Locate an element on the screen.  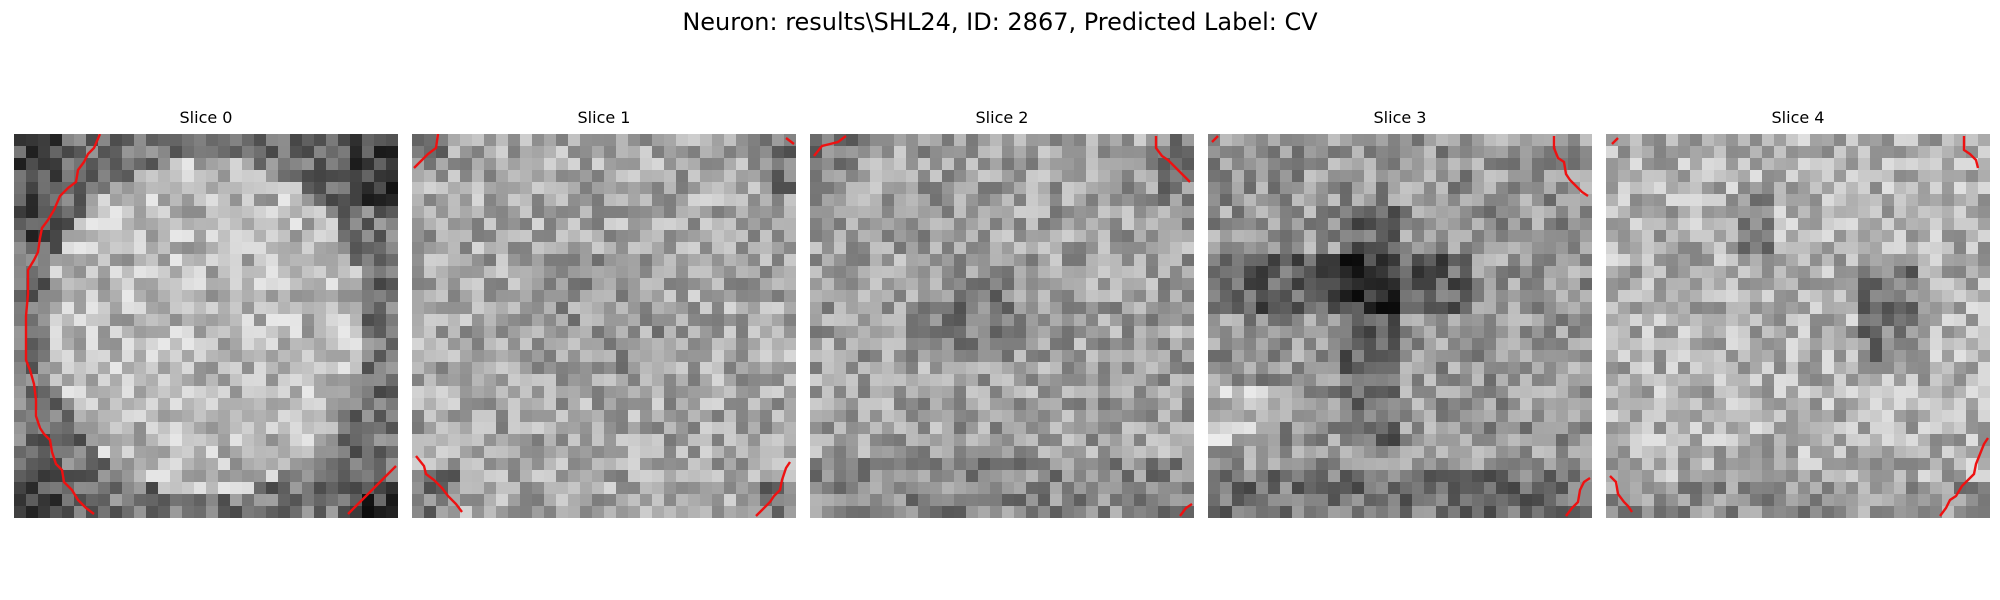
slice-panel-3: Slice 3 is located at coordinates (1400, 313).